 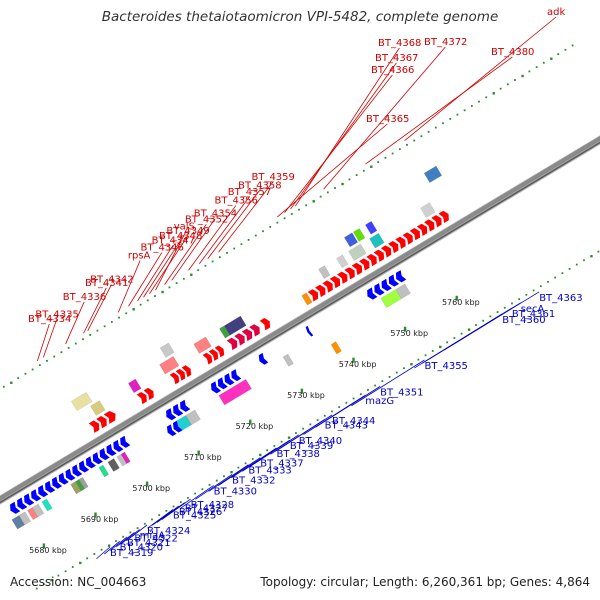 I want to click on reverse-gene-label: BT_4333, so click(x=269, y=471).